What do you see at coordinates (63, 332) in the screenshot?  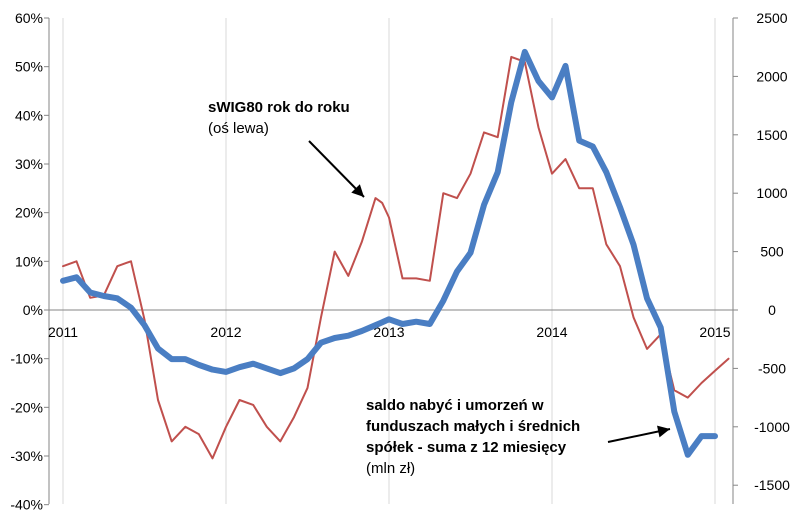 I see `x-tick-label: 2011` at bounding box center [63, 332].